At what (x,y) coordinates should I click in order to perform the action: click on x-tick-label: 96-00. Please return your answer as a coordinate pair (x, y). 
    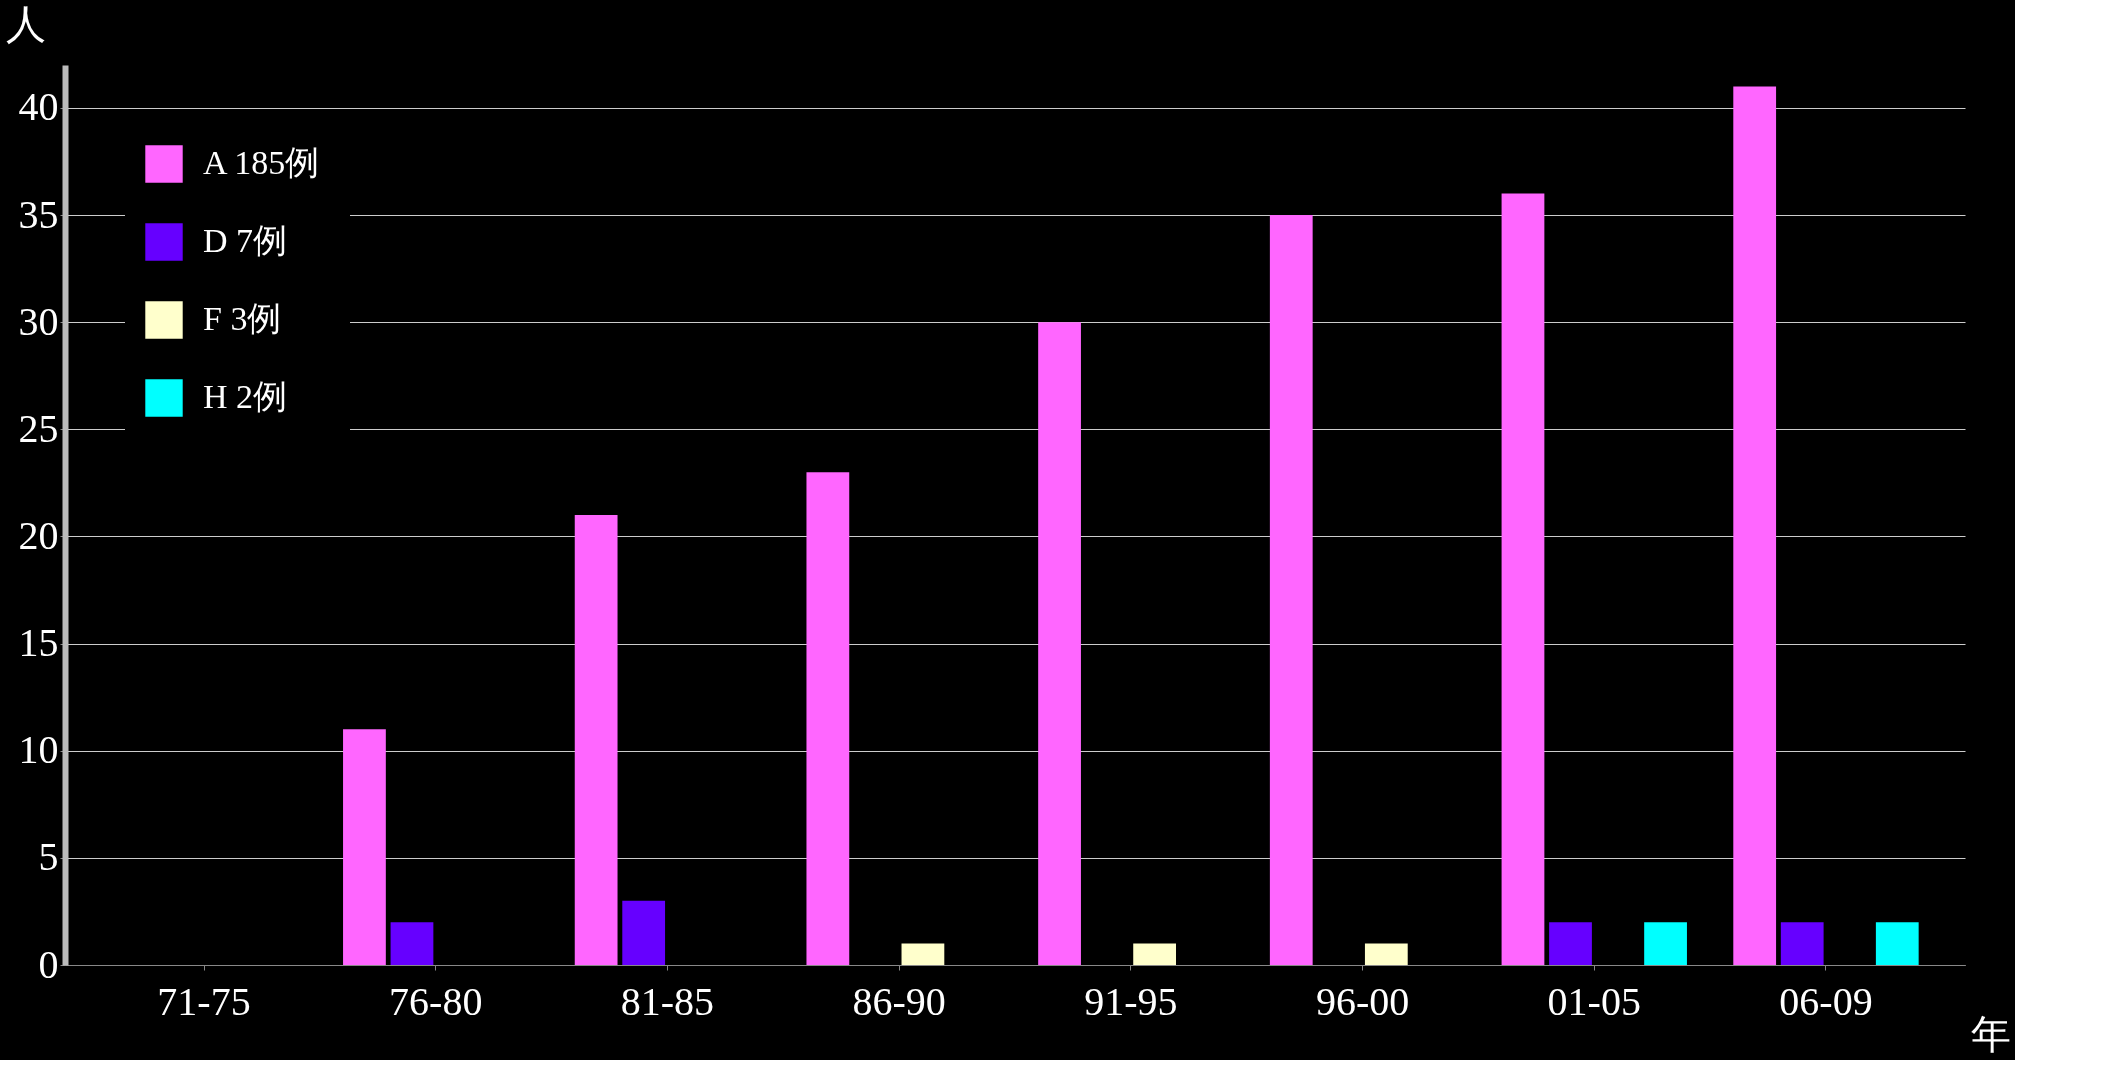
    Looking at the image, I should click on (1362, 1001).